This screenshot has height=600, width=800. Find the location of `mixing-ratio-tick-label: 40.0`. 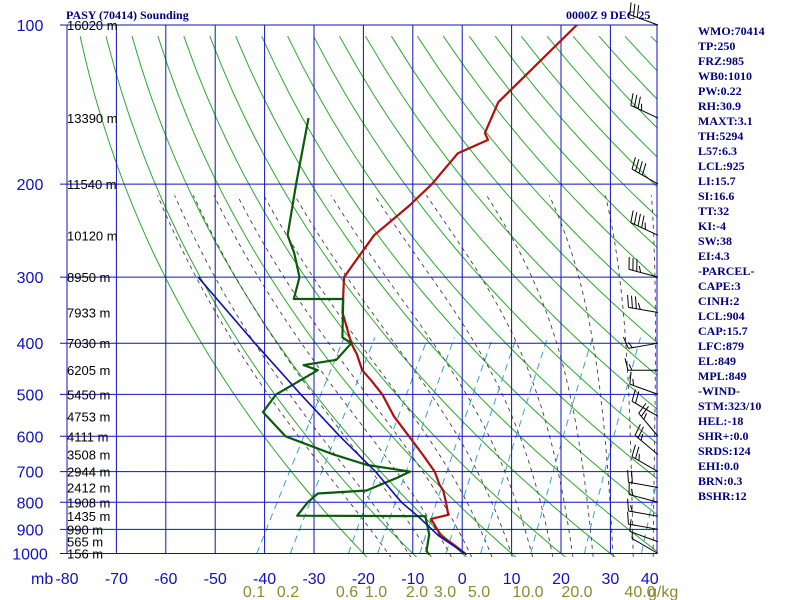

mixing-ratio-tick-label: 40.0 is located at coordinates (639, 592).